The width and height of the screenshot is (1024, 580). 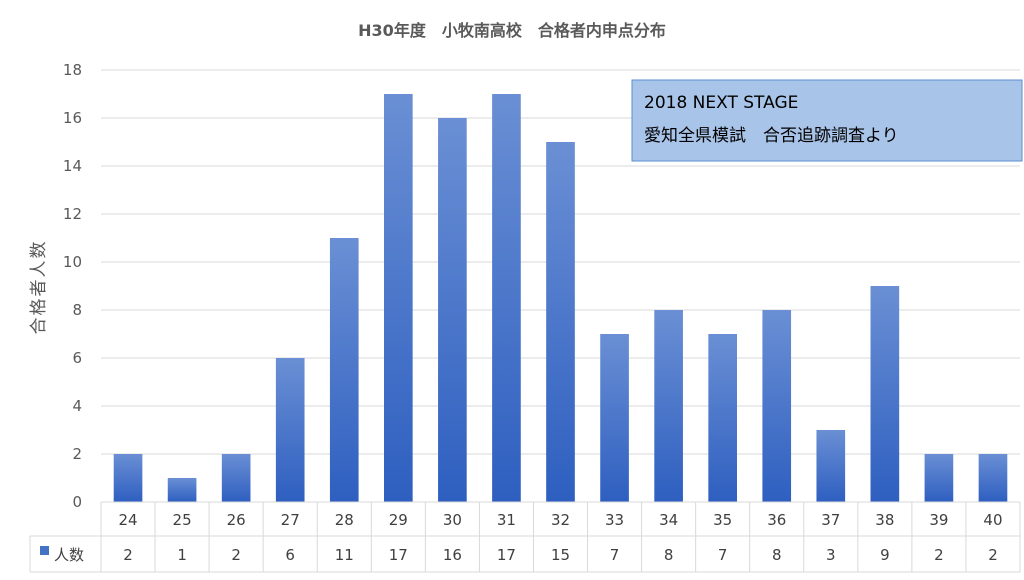 What do you see at coordinates (938, 520) in the screenshot?
I see `x-tick-label: 39` at bounding box center [938, 520].